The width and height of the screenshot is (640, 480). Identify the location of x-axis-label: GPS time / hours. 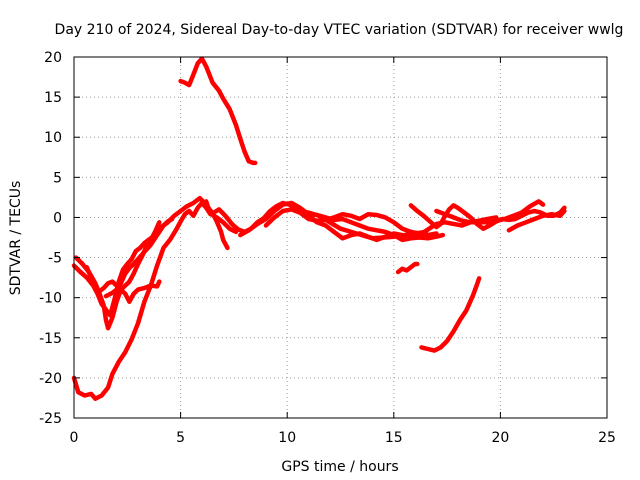
(339, 467).